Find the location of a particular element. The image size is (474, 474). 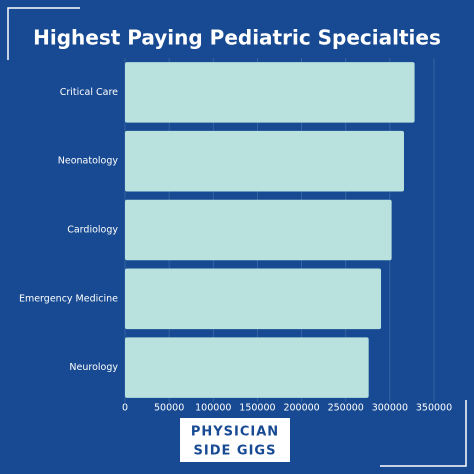

x-tick-label: 350000 is located at coordinates (434, 408).